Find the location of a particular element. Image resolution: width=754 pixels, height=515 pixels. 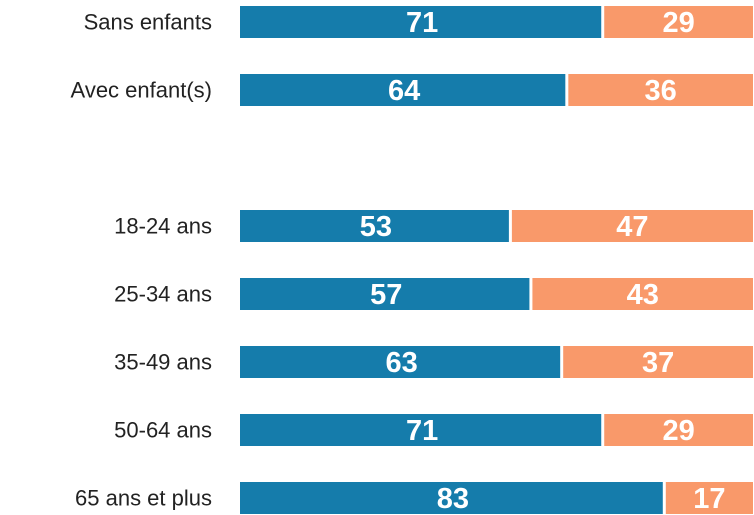

value-label: 17 is located at coordinates (709, 499).